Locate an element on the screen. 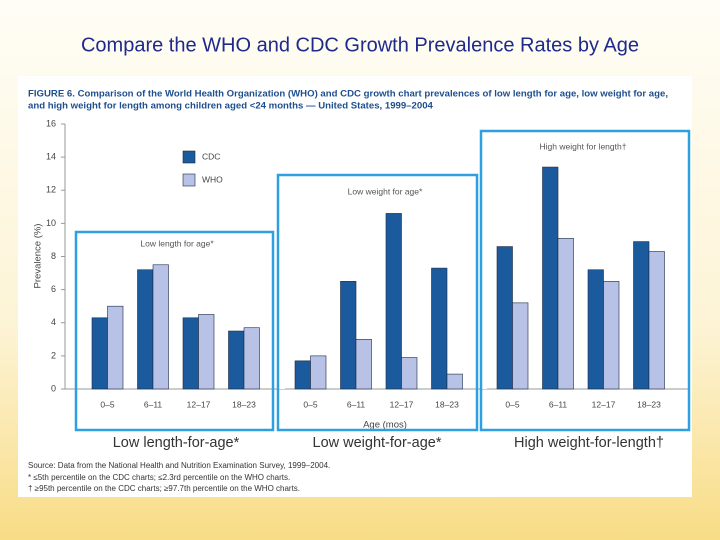 The width and height of the screenshot is (720, 540). panel-label: High weight for length† is located at coordinates (583, 146).